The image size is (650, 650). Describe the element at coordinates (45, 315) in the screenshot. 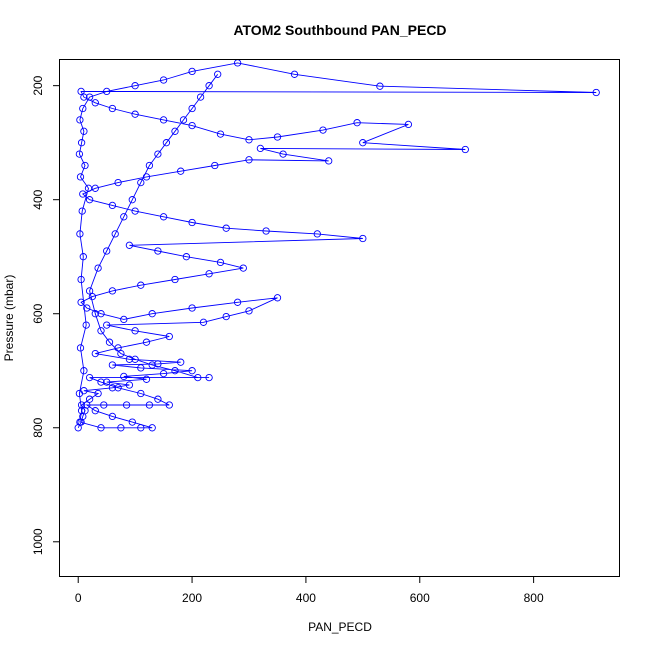

I see `y-axis: 200 400 600 800 1000` at that location.